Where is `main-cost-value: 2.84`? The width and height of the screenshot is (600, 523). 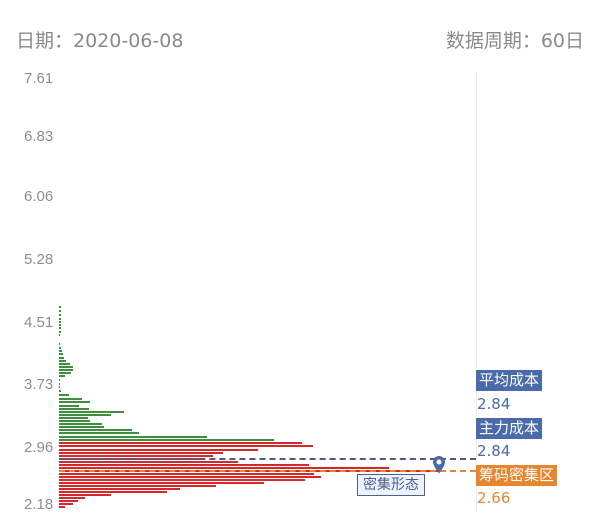
main-cost-value: 2.84 is located at coordinates (494, 451).